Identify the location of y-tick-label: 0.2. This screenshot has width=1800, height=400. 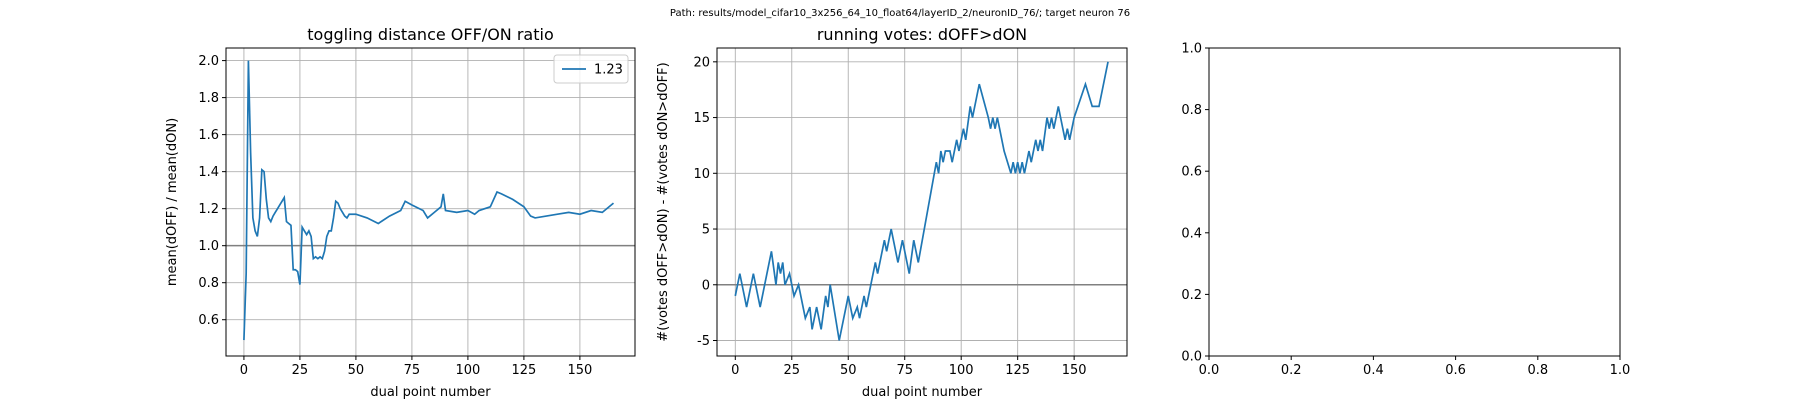
(1191, 295).